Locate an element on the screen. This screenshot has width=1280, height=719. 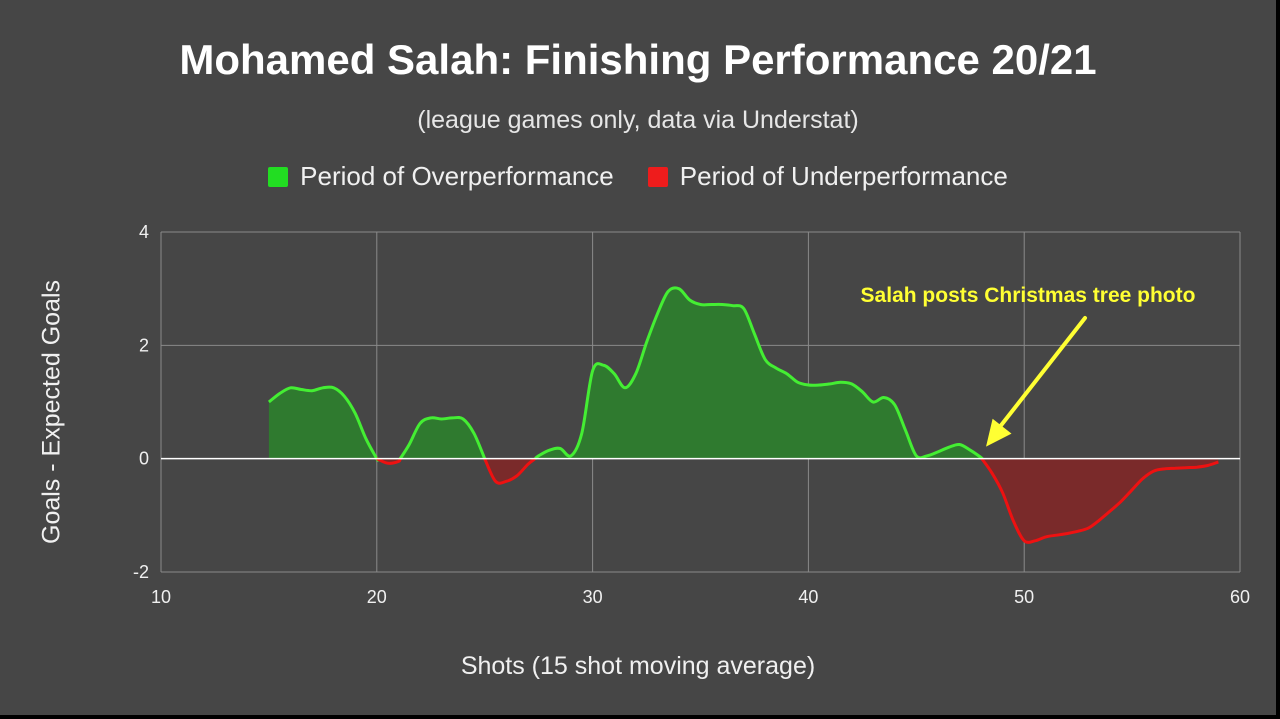
legend-item-underperformance: Period of Underperformance is located at coordinates (827, 176).